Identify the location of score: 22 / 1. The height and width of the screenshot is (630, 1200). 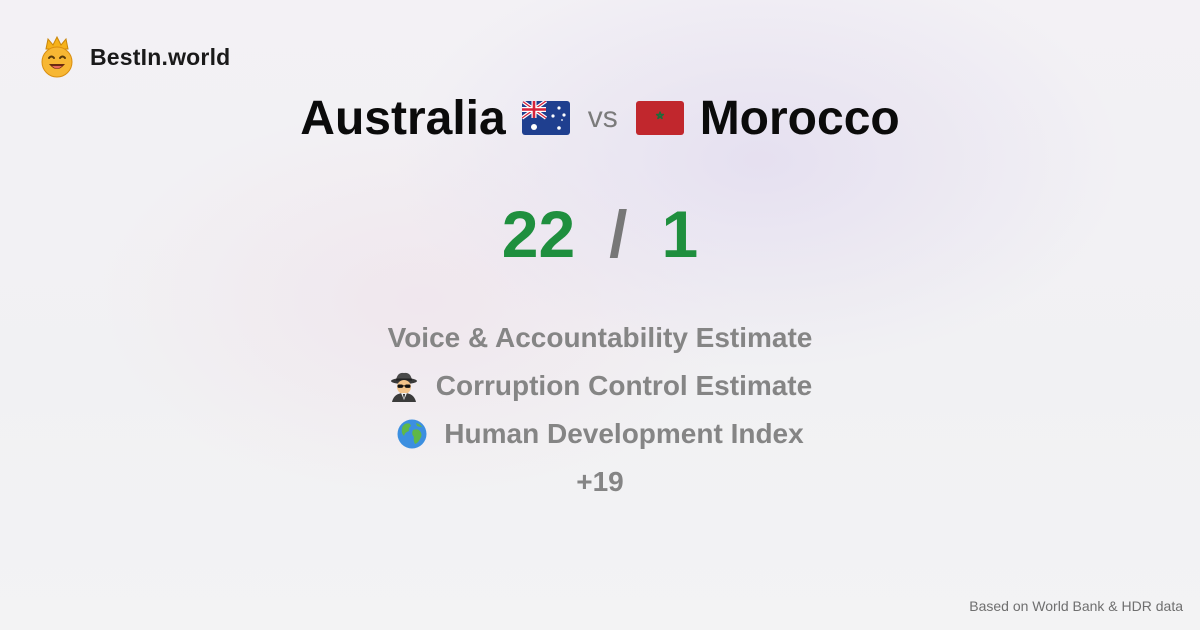
(600, 234).